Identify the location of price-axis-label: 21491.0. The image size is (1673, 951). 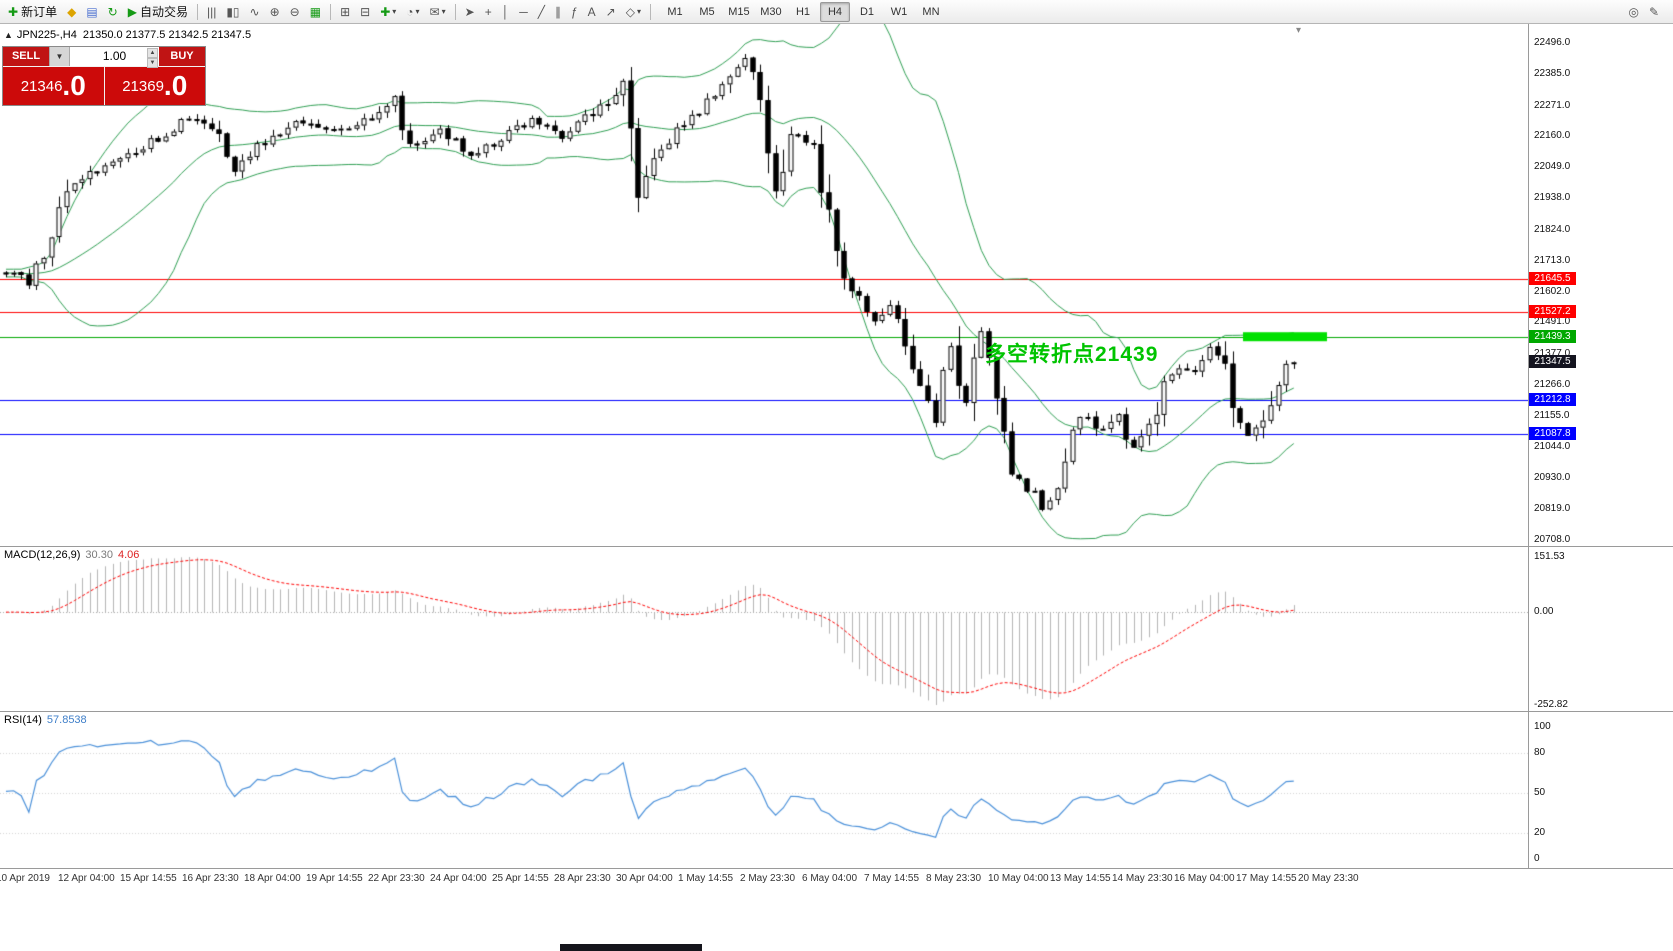
(1552, 322).